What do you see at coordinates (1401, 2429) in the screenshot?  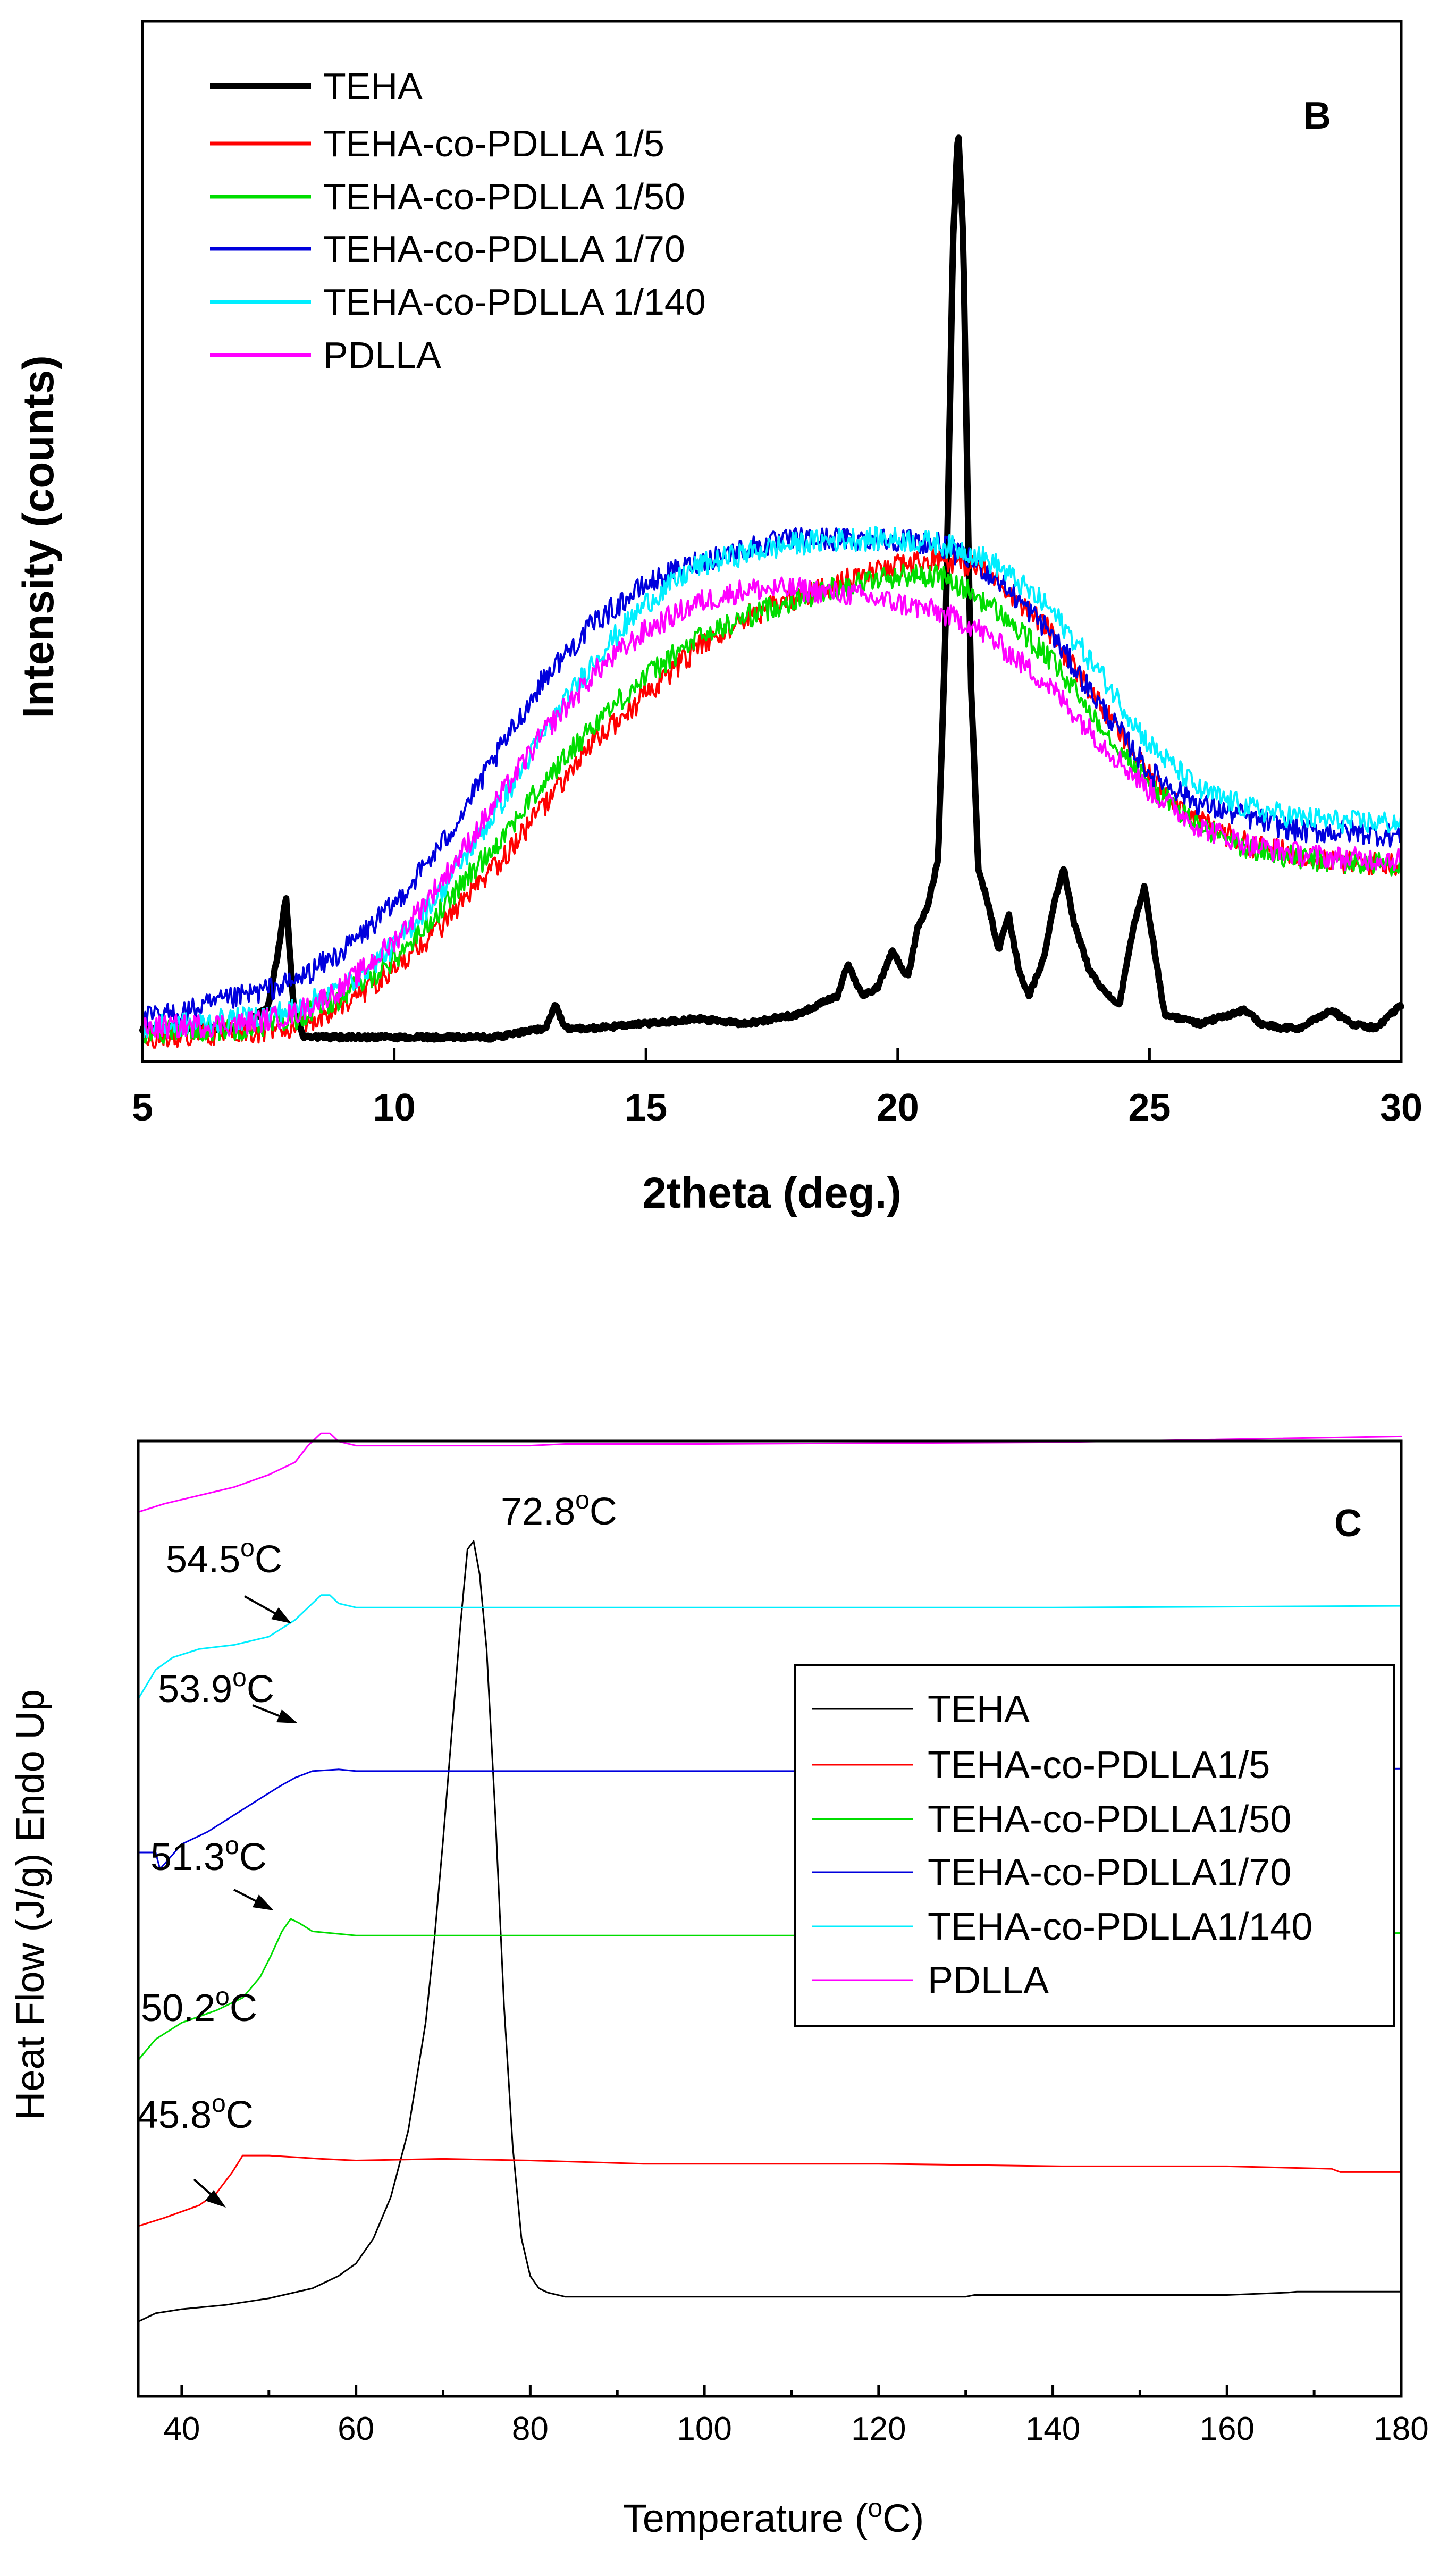 I see `panel-c-x-tick-label: 180` at bounding box center [1401, 2429].